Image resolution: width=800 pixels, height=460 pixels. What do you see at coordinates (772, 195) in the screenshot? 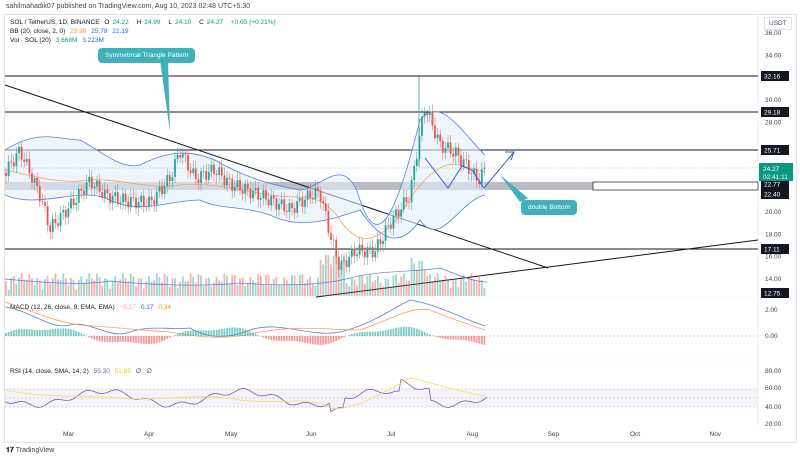
I see `level-tag: 22.40` at bounding box center [772, 195].